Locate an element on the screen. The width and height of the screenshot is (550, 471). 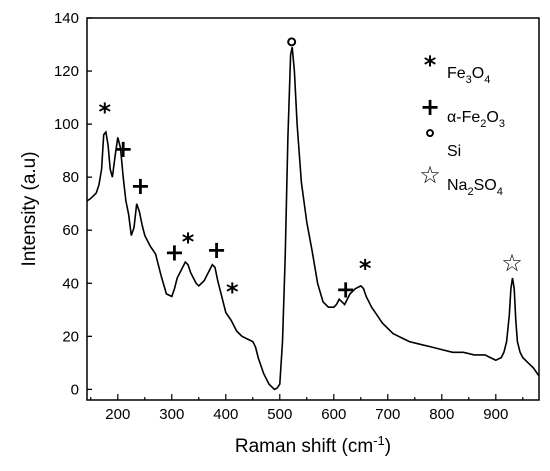
x-axis-label: Raman shift (cm-1) is located at coordinates (313, 445).